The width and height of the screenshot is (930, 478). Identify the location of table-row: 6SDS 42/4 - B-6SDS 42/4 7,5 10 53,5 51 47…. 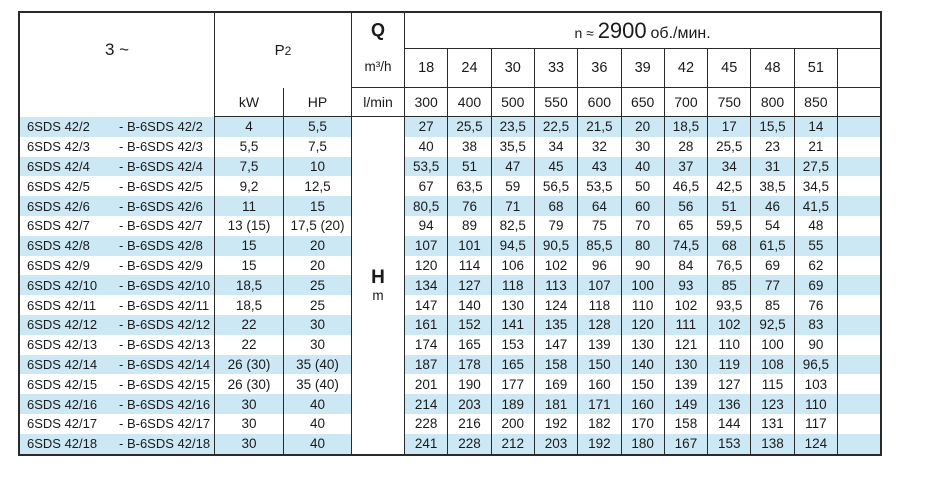
(450, 166).